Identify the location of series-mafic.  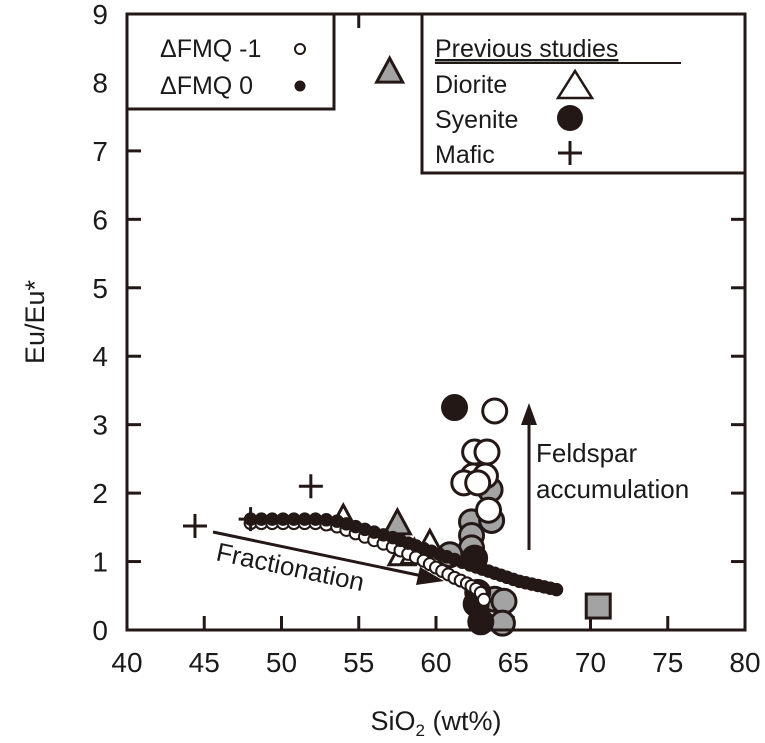
(252, 506).